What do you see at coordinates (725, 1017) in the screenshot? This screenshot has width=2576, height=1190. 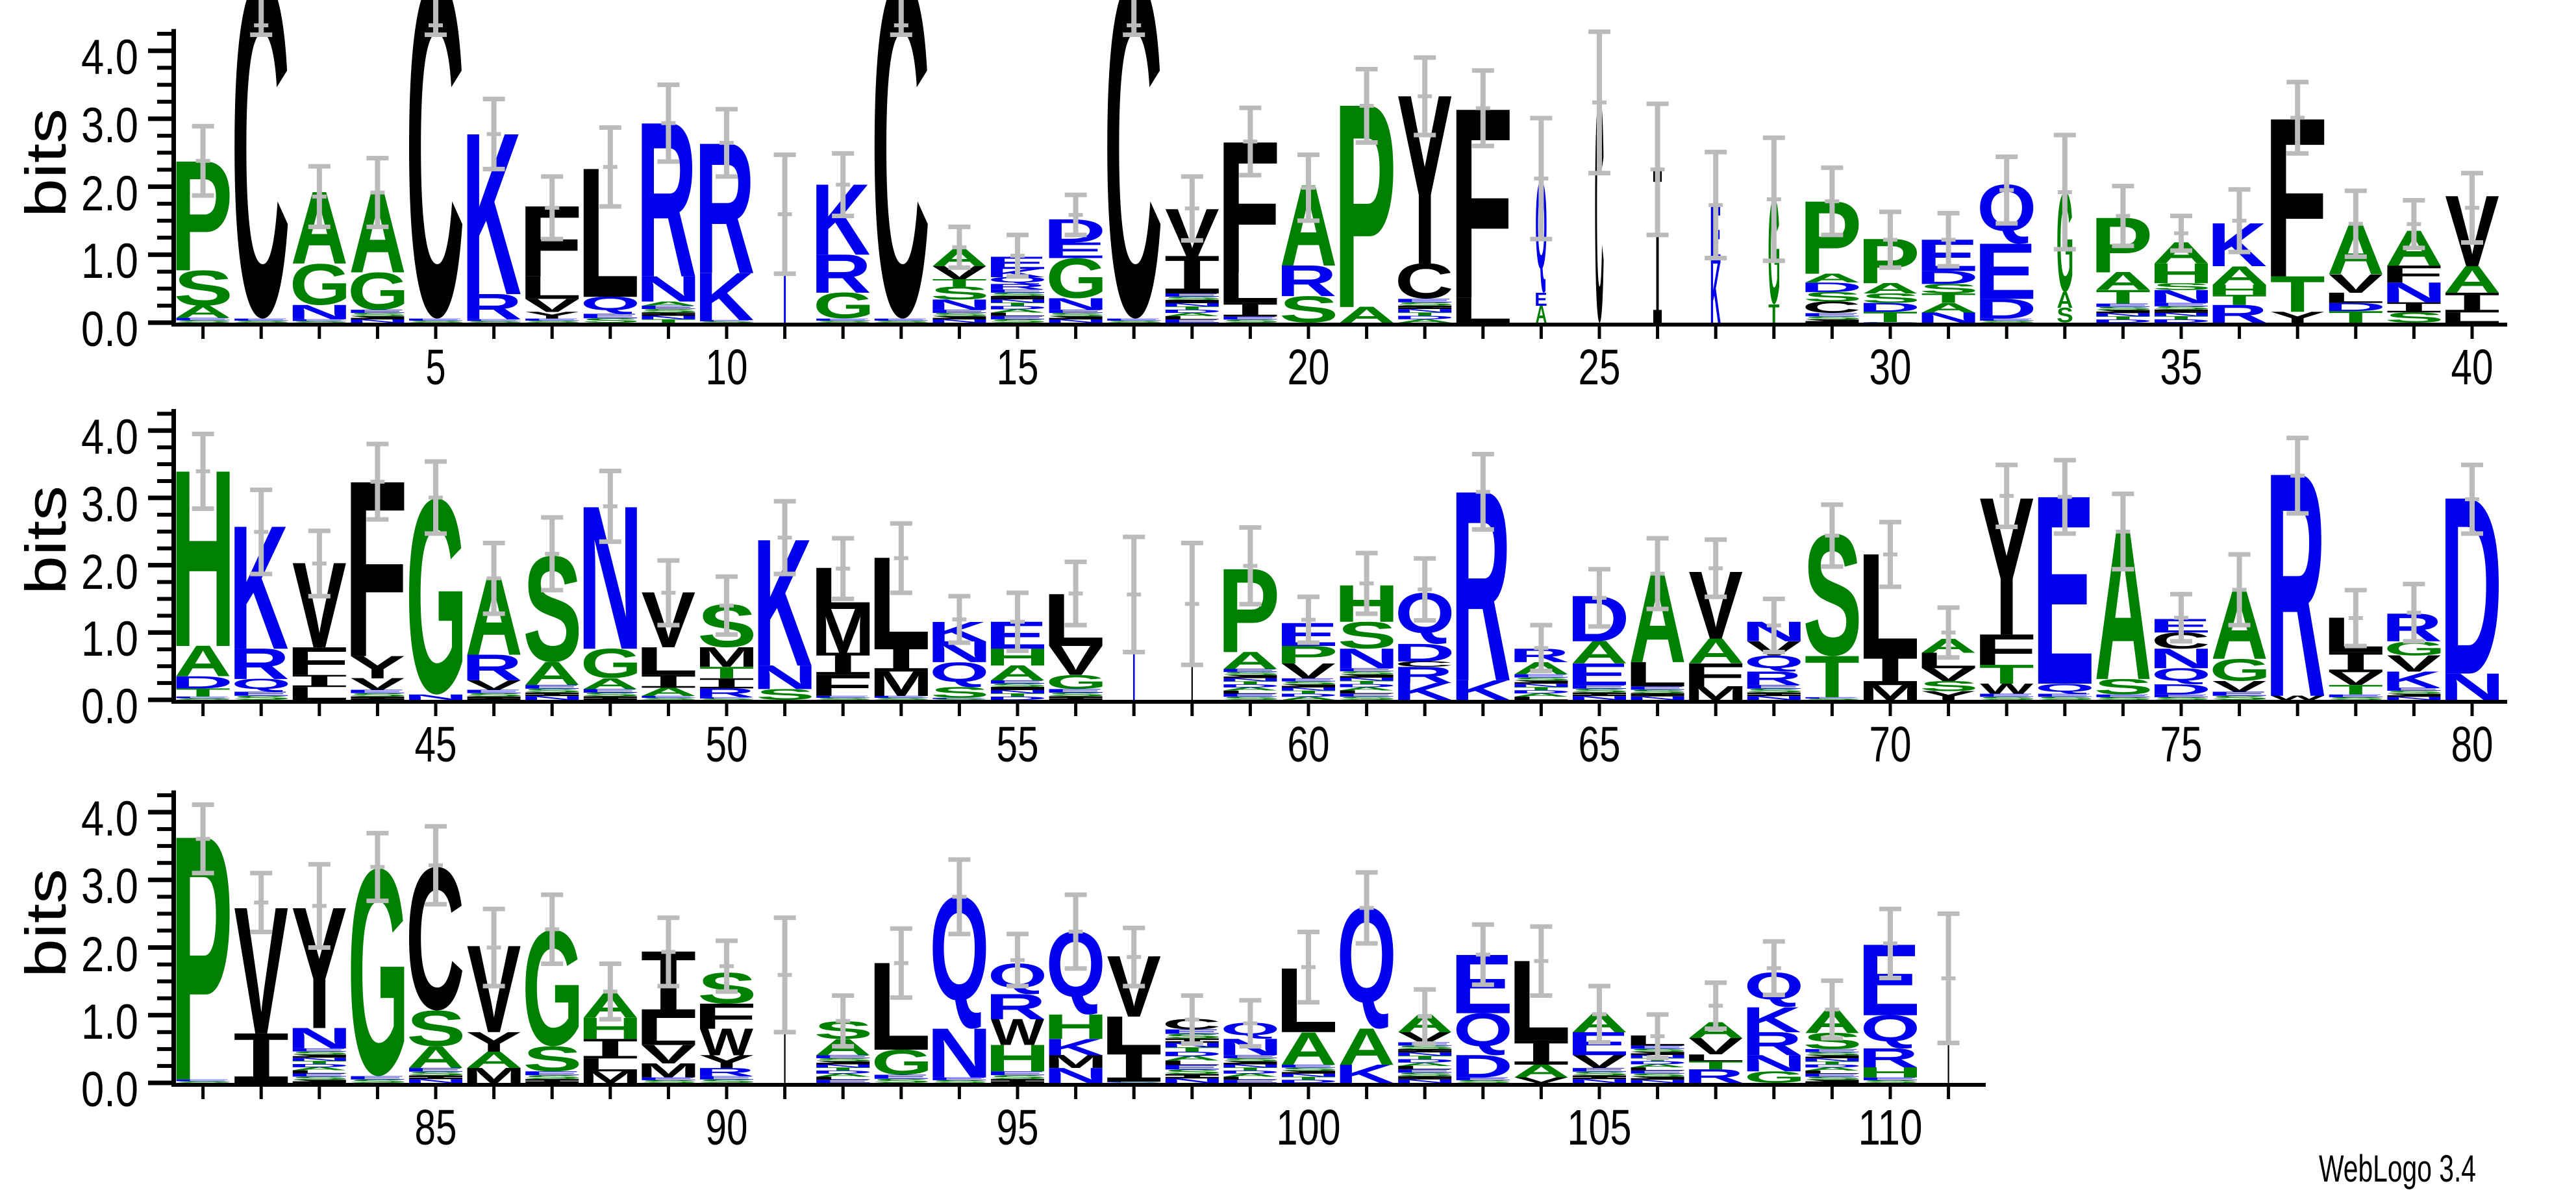 I see `svg-text: F` at bounding box center [725, 1017].